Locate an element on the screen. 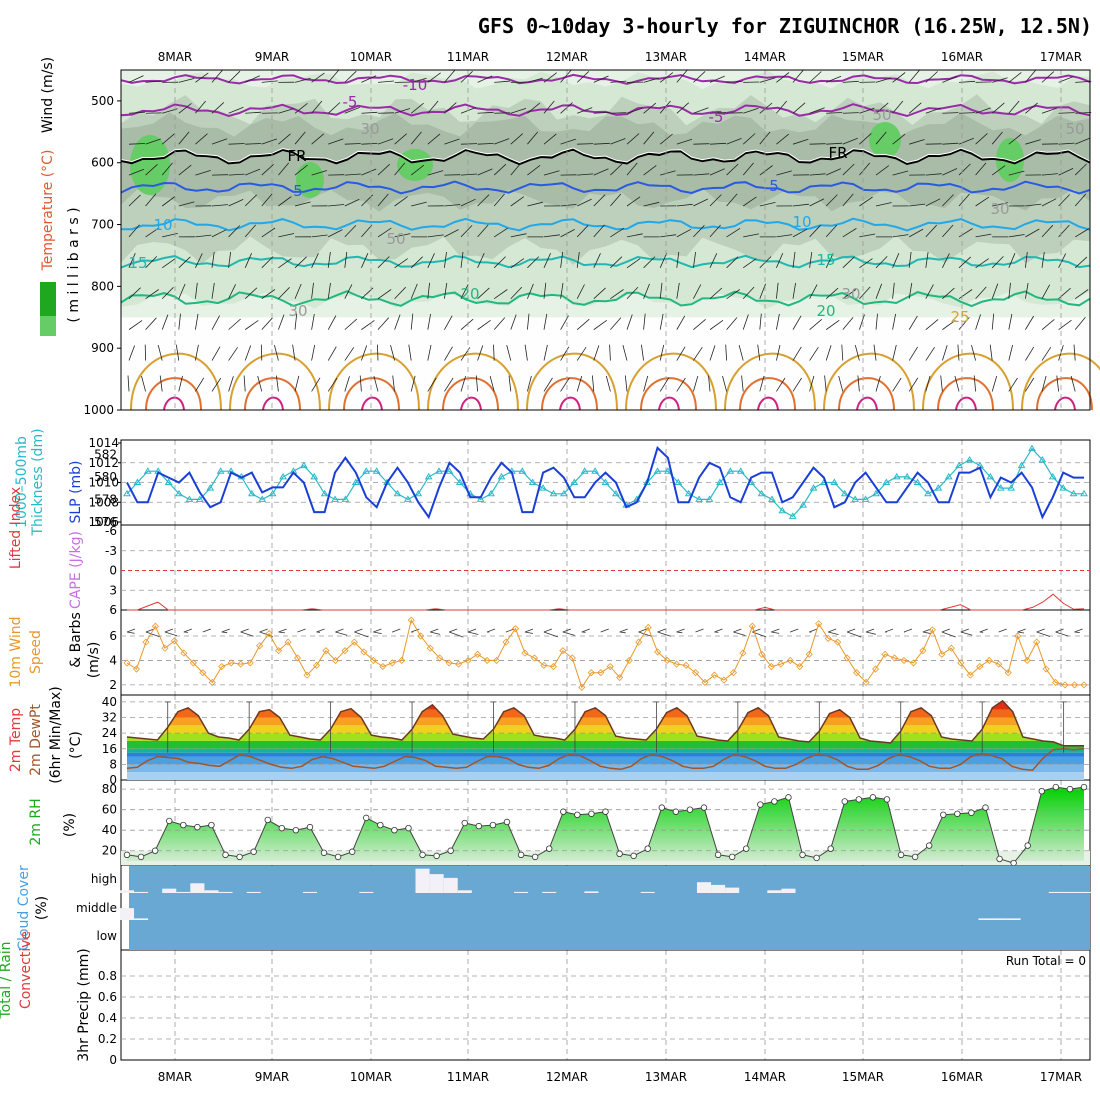  wind-barb-10m is located at coordinates (377, 632).